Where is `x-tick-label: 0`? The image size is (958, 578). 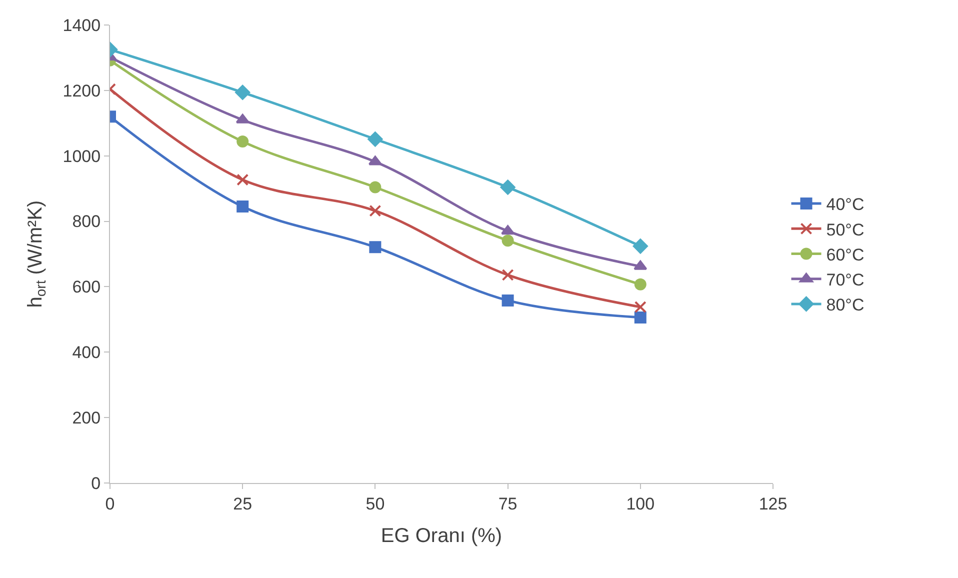 x-tick-label: 0 is located at coordinates (110, 504).